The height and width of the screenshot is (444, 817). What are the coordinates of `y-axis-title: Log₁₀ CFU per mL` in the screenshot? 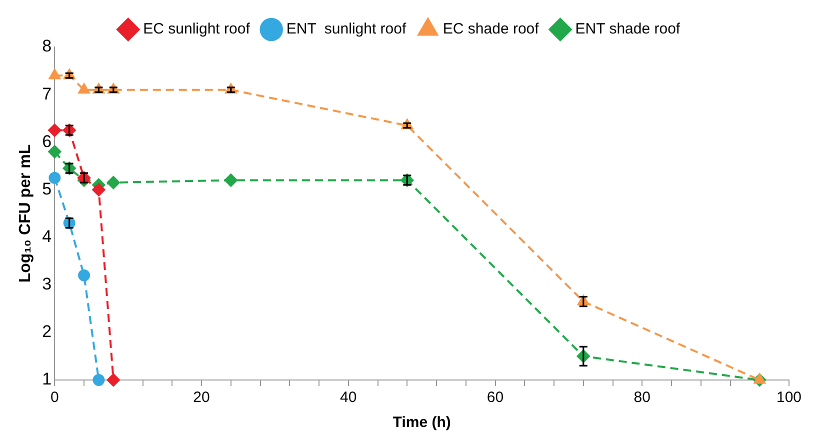 It's located at (25, 213).